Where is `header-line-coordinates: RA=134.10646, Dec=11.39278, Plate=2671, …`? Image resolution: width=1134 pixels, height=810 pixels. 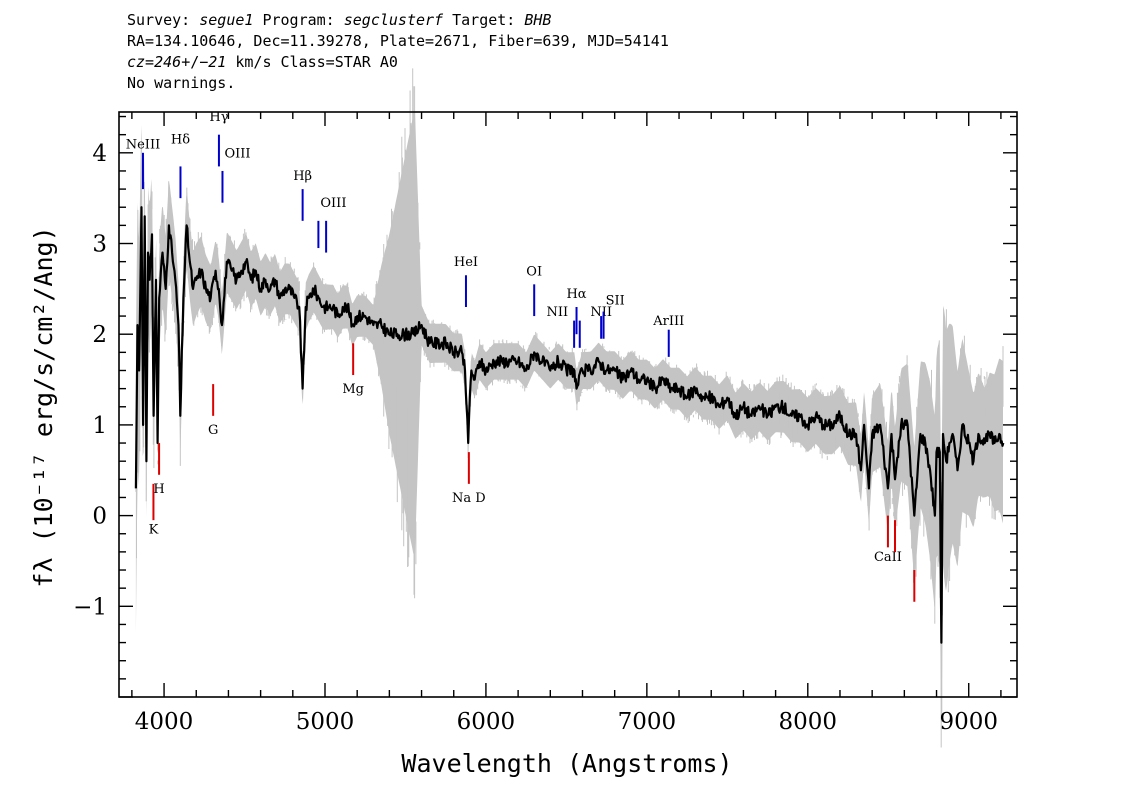
header-line-coordinates: RA=134.10646, Dec=11.39278, Plate=2671, … is located at coordinates (398, 41).